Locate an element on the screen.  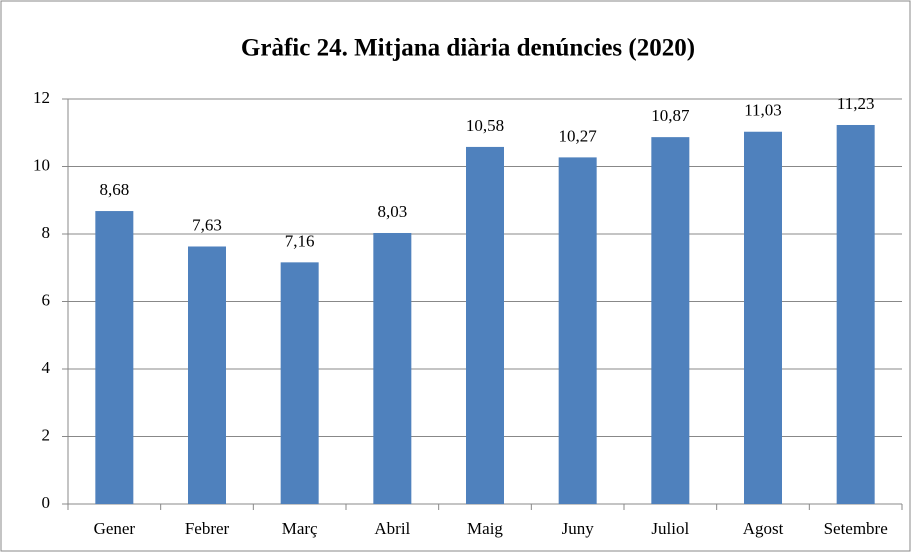
x-tick-label: Gener is located at coordinates (115, 528).